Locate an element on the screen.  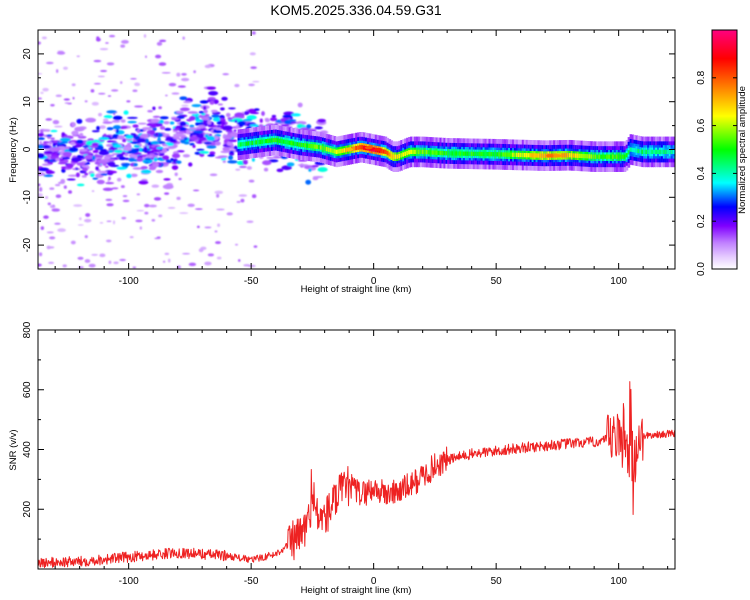
y-tick-label: 200 is located at coordinates (27, 508).